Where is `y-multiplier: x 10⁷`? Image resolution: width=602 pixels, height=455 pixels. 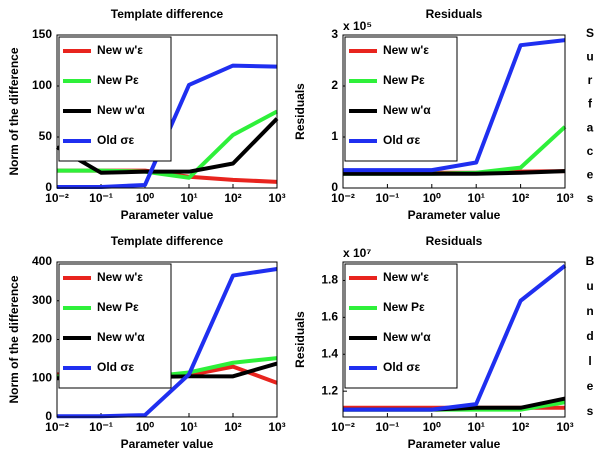
y-multiplier: x 10⁷ is located at coordinates (357, 253).